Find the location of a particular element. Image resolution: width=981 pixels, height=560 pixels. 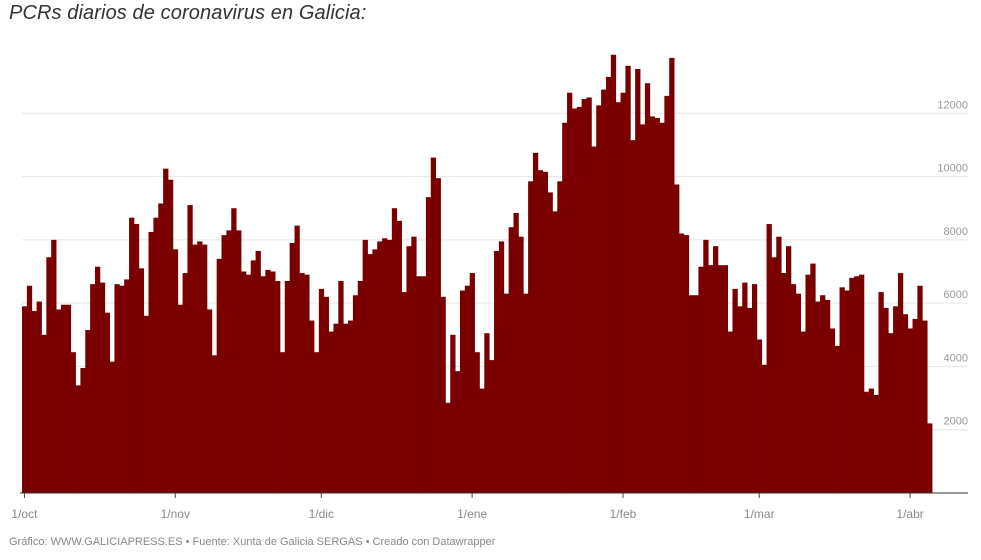

y-tick-label: 2000 is located at coordinates (956, 422).